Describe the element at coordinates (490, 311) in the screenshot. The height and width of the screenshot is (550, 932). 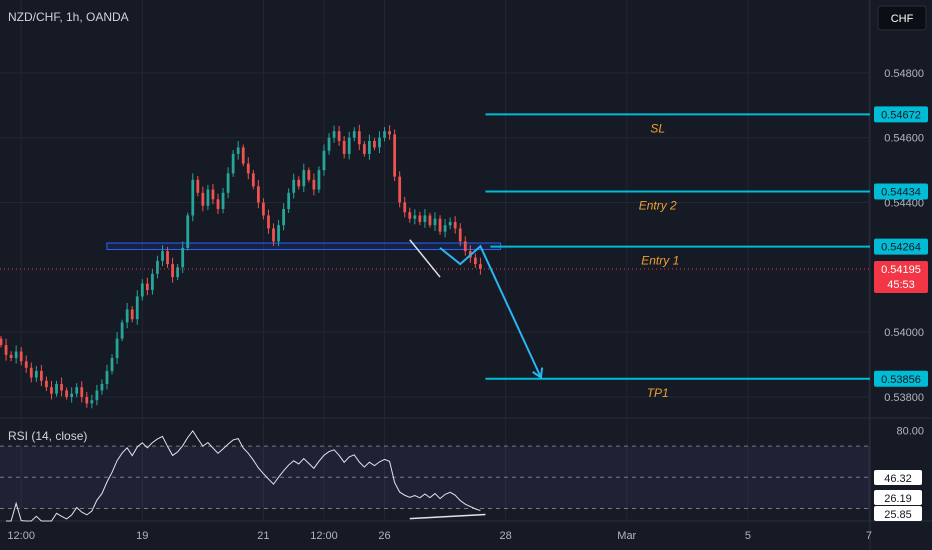
I see `projection-path` at that location.